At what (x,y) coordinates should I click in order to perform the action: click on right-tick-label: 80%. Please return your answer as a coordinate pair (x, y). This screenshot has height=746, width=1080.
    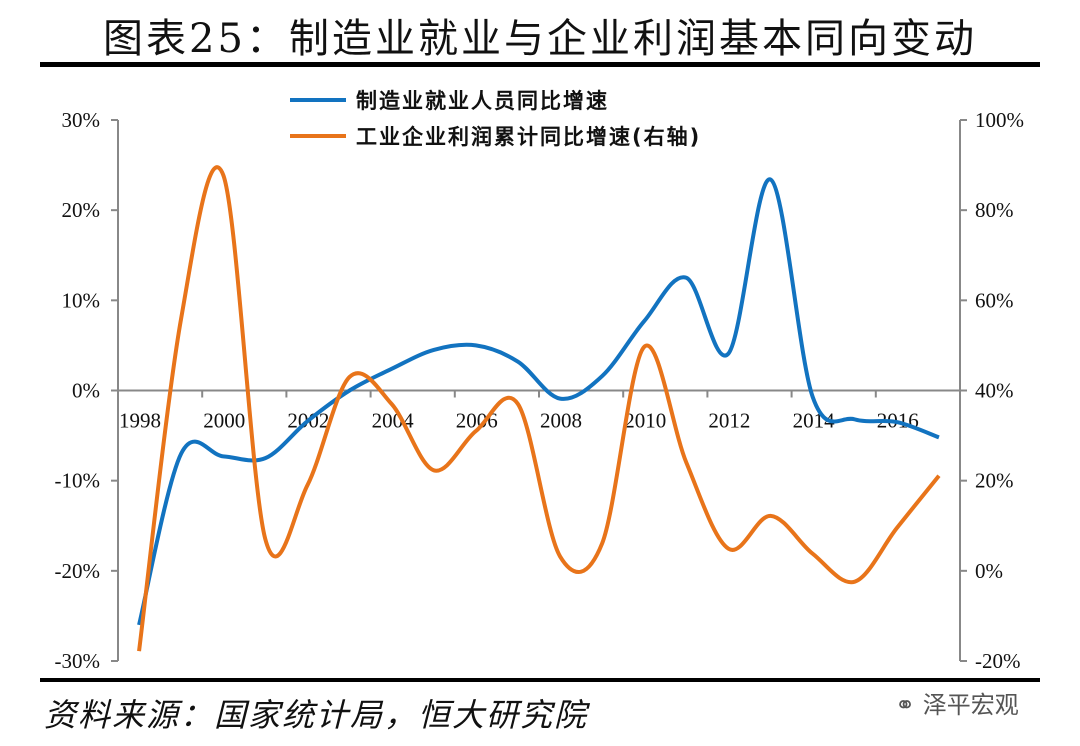
    Looking at the image, I should click on (994, 210).